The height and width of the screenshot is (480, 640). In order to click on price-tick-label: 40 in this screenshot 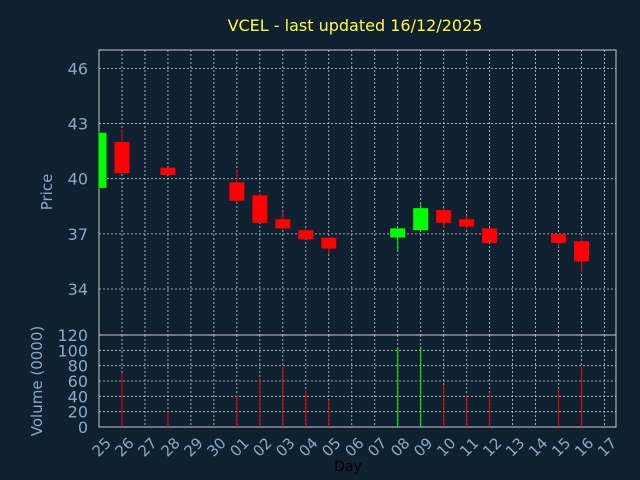, I will do `click(78, 179)`.